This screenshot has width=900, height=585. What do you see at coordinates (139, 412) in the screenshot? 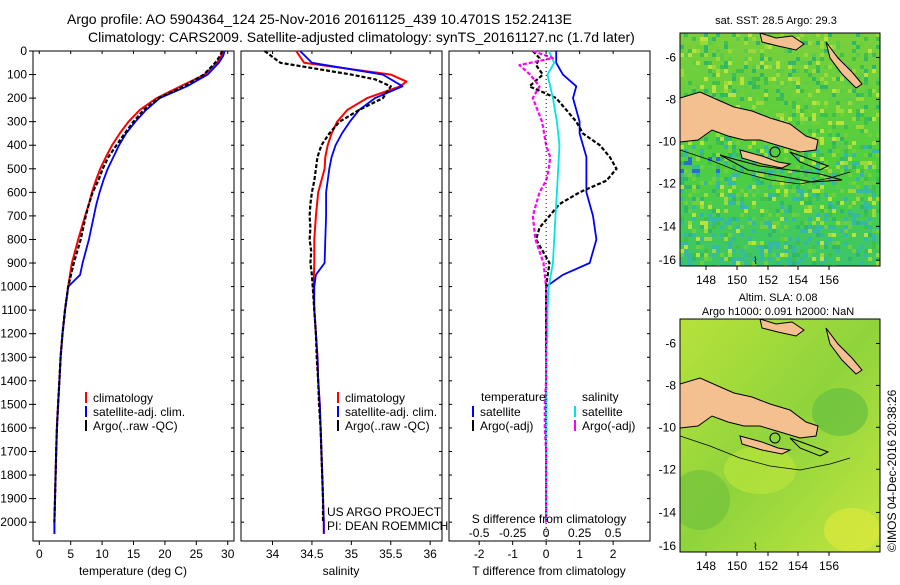
I see `legend-label-satellite: satellite-adj. clim.` at bounding box center [139, 412].